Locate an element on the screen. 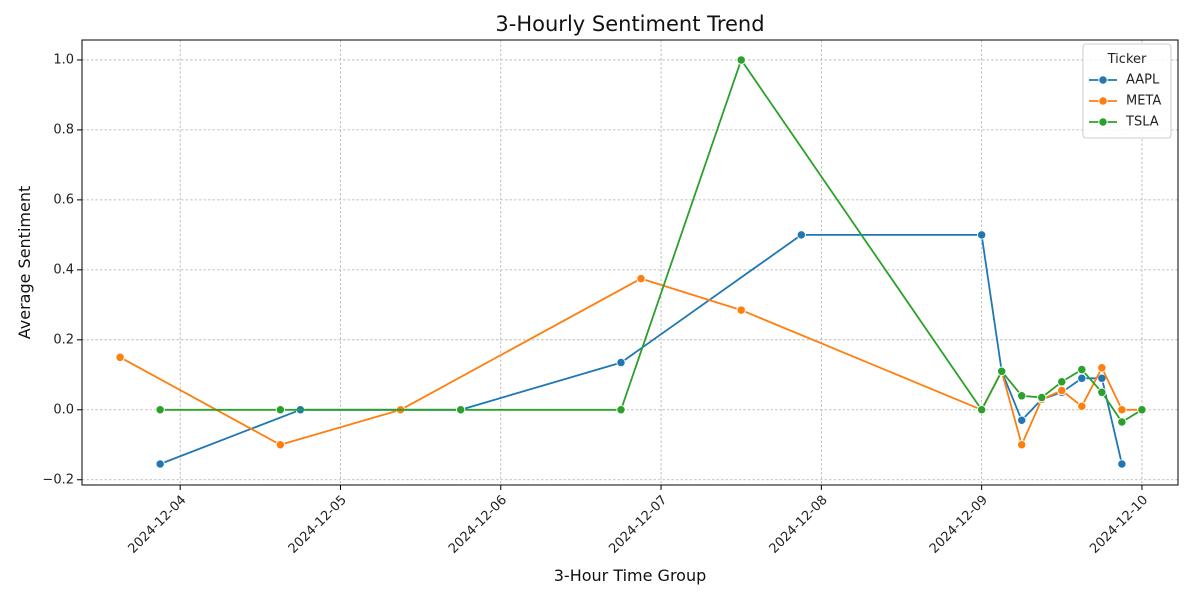 The image size is (1200, 600). x-tick-label: 2024-12-10 is located at coordinates (1119, 525).